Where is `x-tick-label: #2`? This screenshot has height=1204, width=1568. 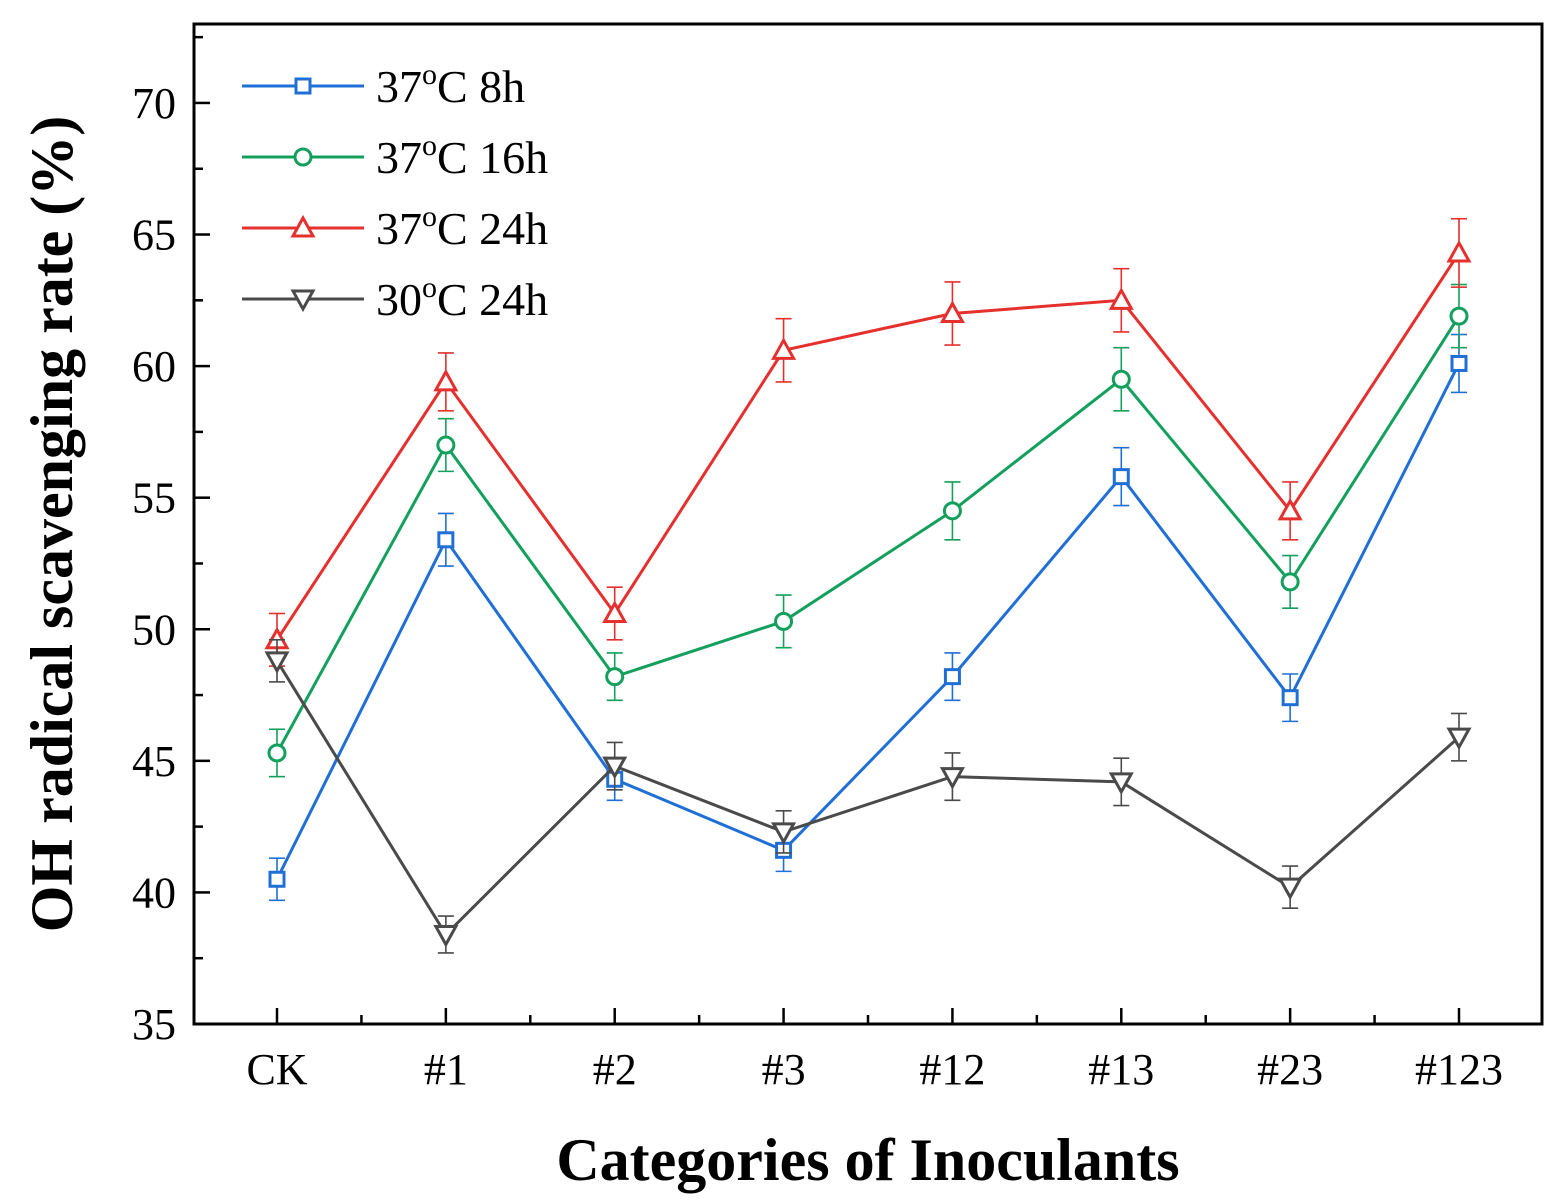
x-tick-label: #2 is located at coordinates (615, 1069).